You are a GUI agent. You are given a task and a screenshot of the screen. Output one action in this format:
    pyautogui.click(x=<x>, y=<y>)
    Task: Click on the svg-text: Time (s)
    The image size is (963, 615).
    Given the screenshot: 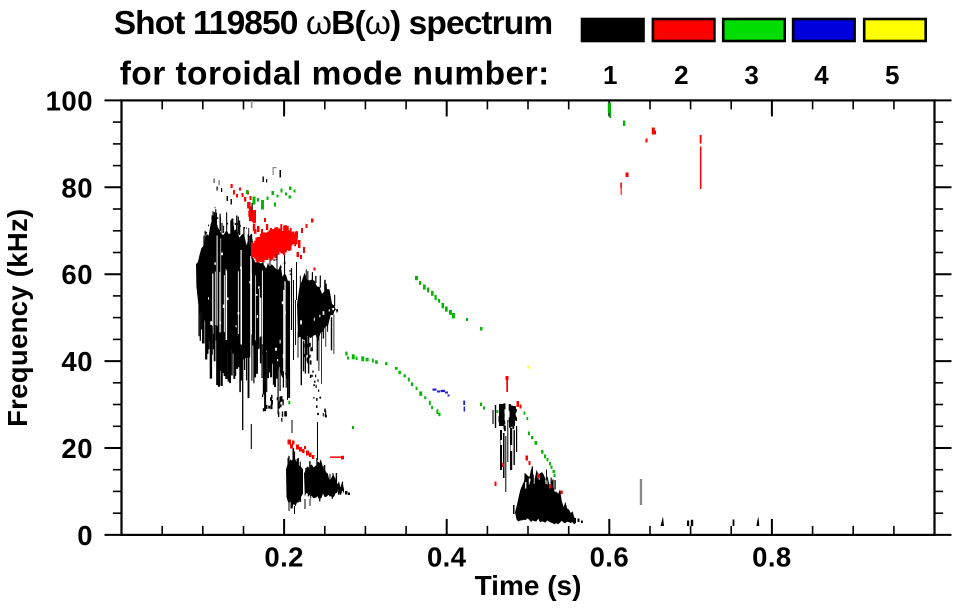 What is the action you would take?
    pyautogui.click(x=528, y=585)
    